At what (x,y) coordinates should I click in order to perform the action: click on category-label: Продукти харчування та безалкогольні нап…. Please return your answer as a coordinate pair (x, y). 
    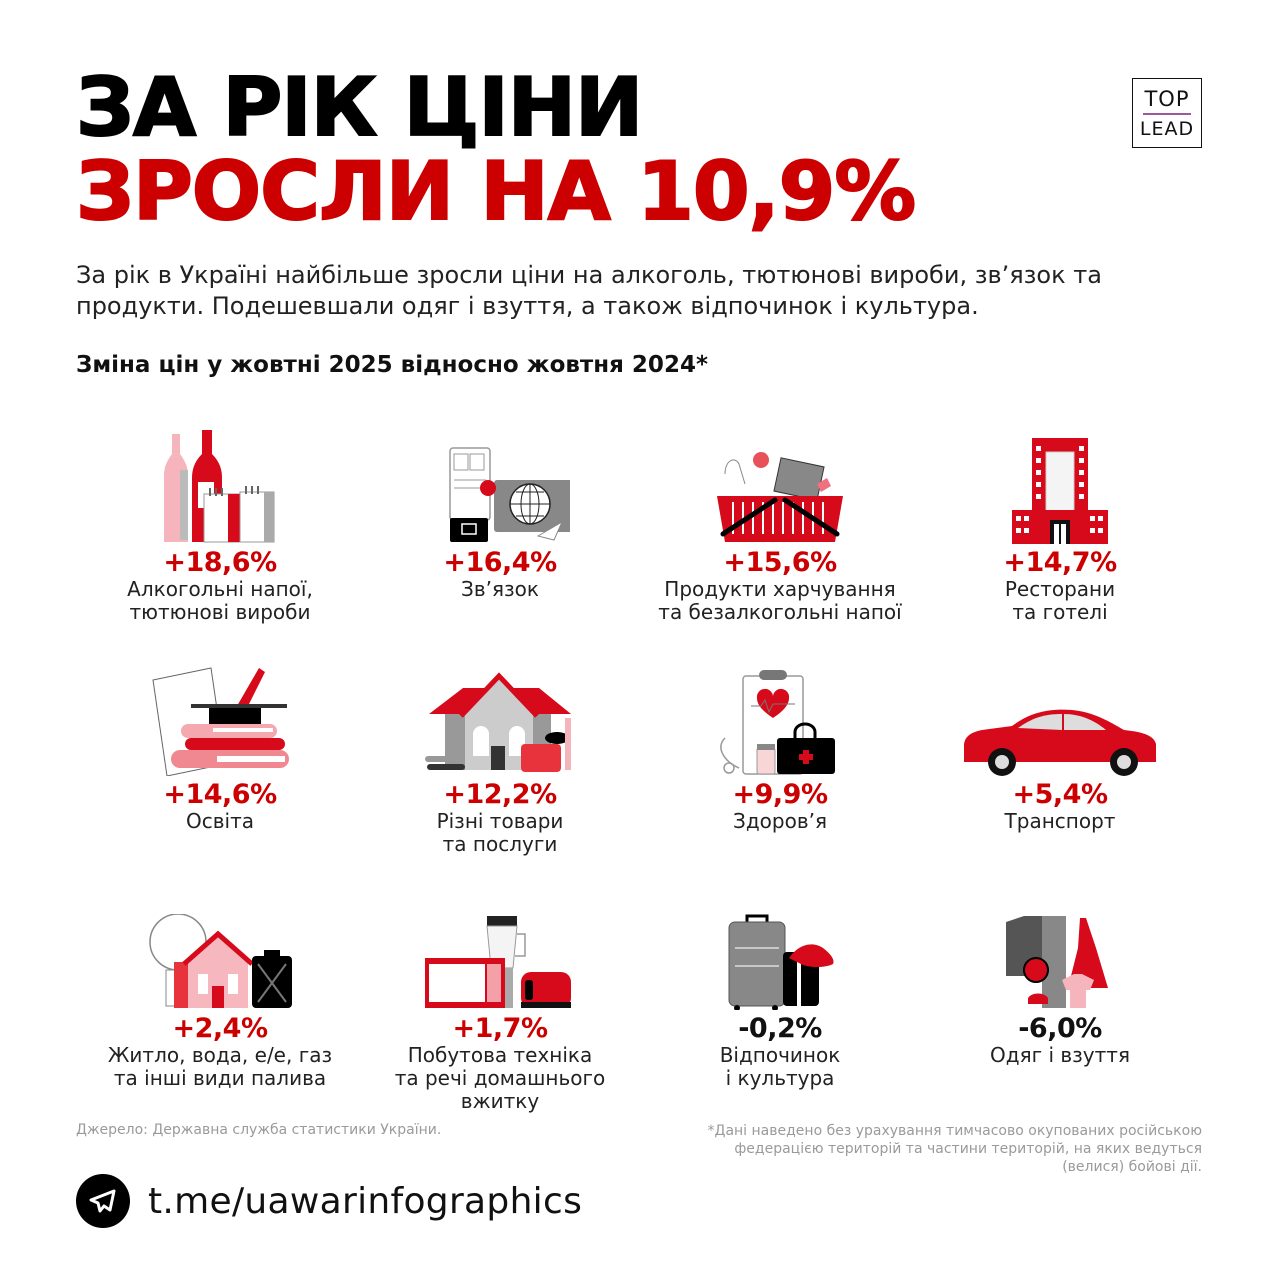
    Looking at the image, I should click on (780, 600).